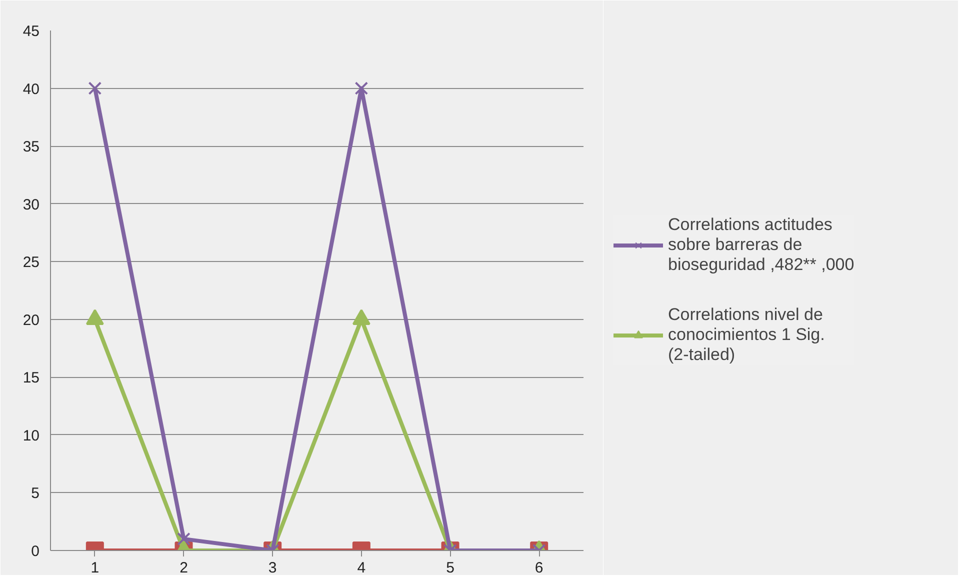  What do you see at coordinates (95, 568) in the screenshot?
I see `x-tick-label: 1` at bounding box center [95, 568].